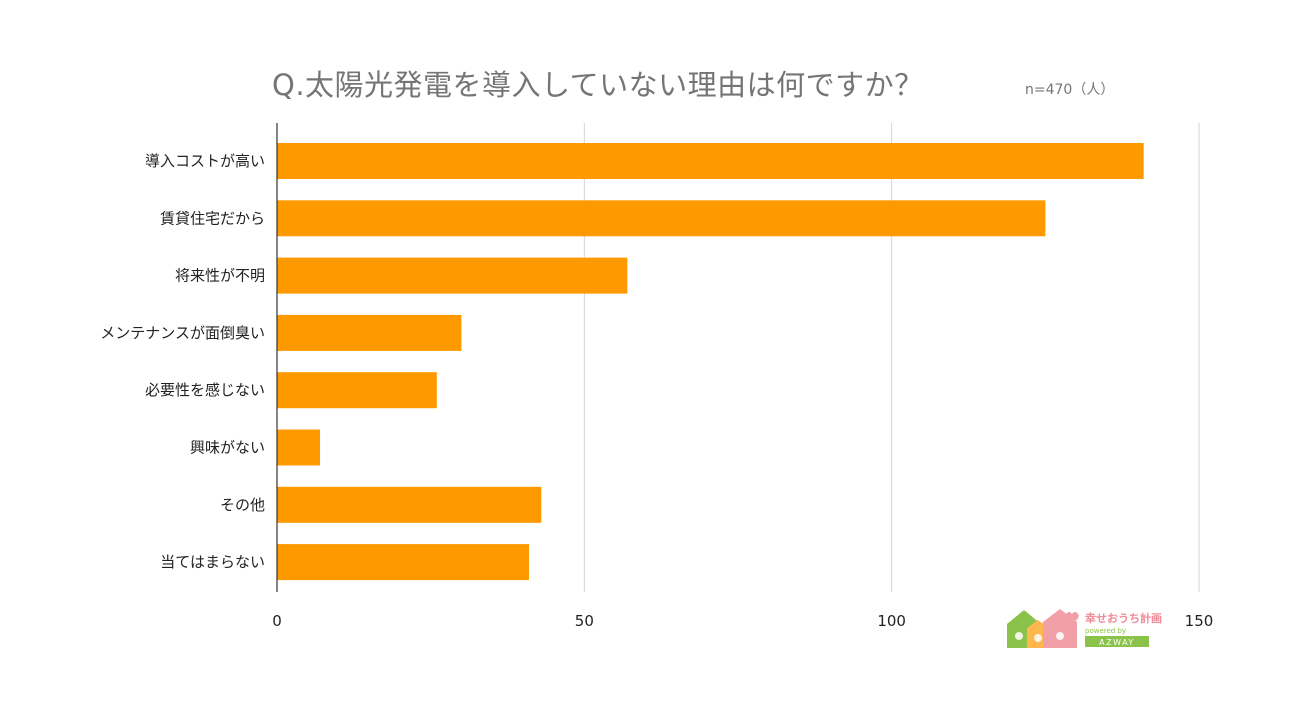 Image resolution: width=1296 pixels, height=706 pixels. I want to click on logo-text: 幸せおうち計画, so click(1123, 618).